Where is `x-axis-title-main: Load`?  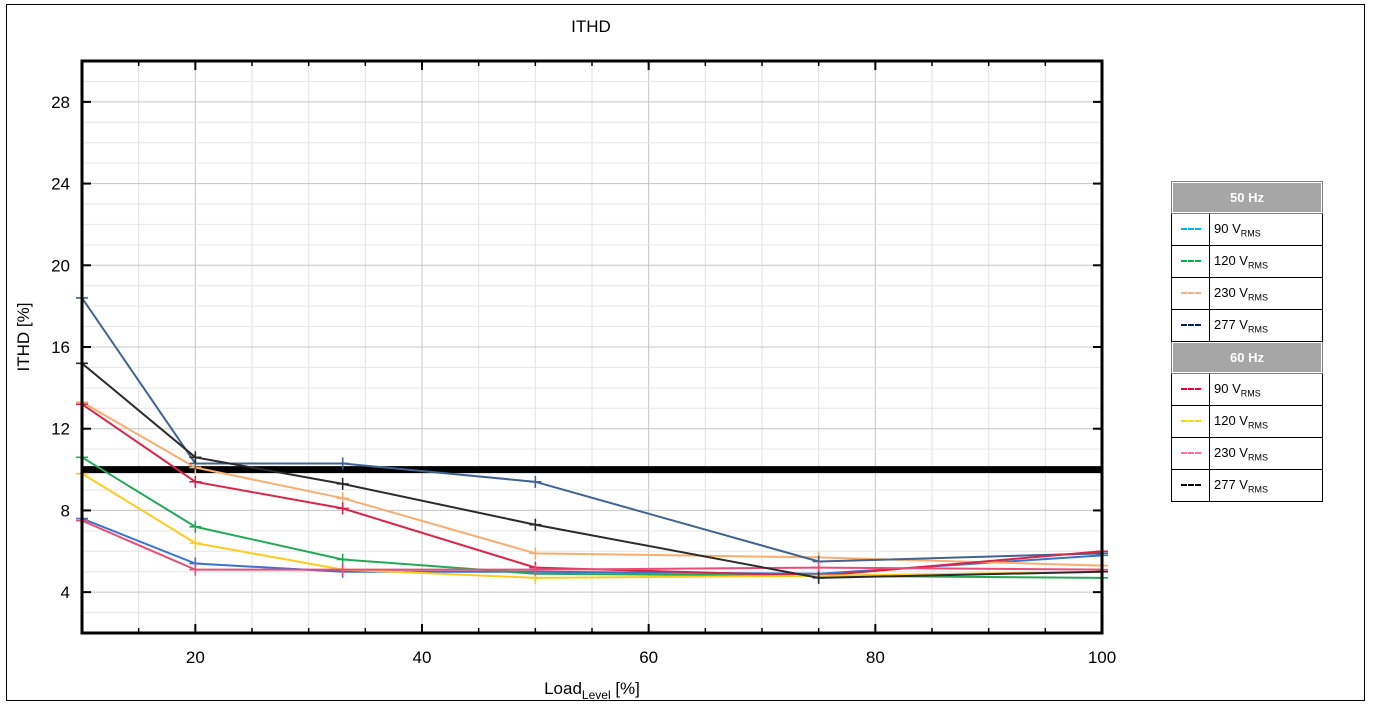 x-axis-title-main: Load is located at coordinates (563, 688).